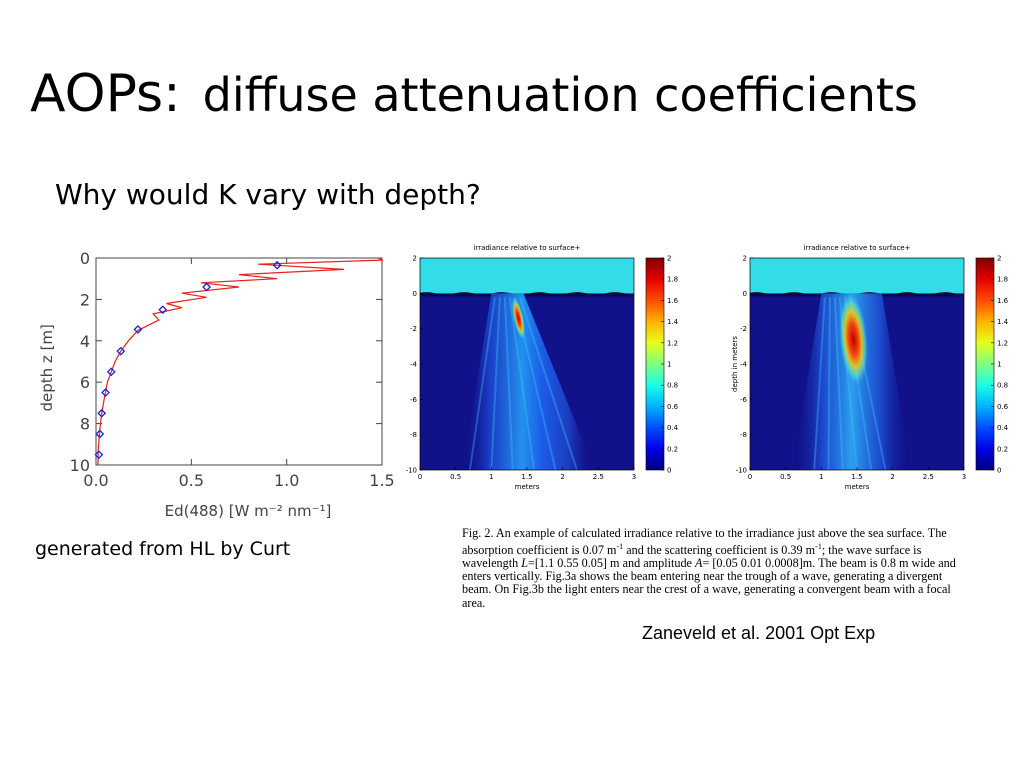 The image size is (1024, 768). Describe the element at coordinates (248, 511) in the screenshot. I see `profile-x-label: Ed(488) [W m⁻² nm⁻¹]` at that location.